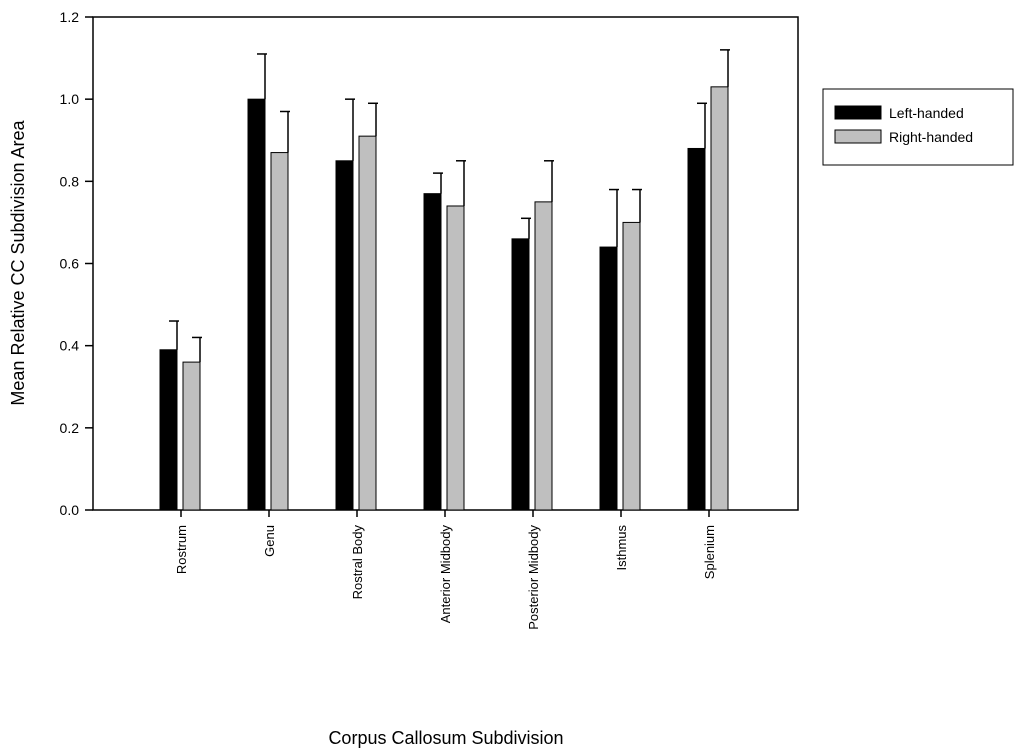  Describe the element at coordinates (18, 262) in the screenshot. I see `y-axis-title: Mean Relative CC Subdivision Area` at that location.